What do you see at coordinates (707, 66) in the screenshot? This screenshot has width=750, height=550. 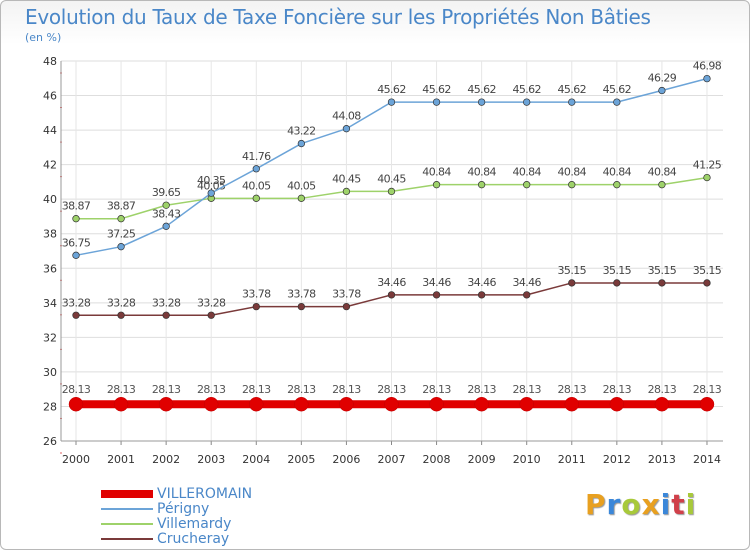 I see `data-label: 46.98` at bounding box center [707, 66].